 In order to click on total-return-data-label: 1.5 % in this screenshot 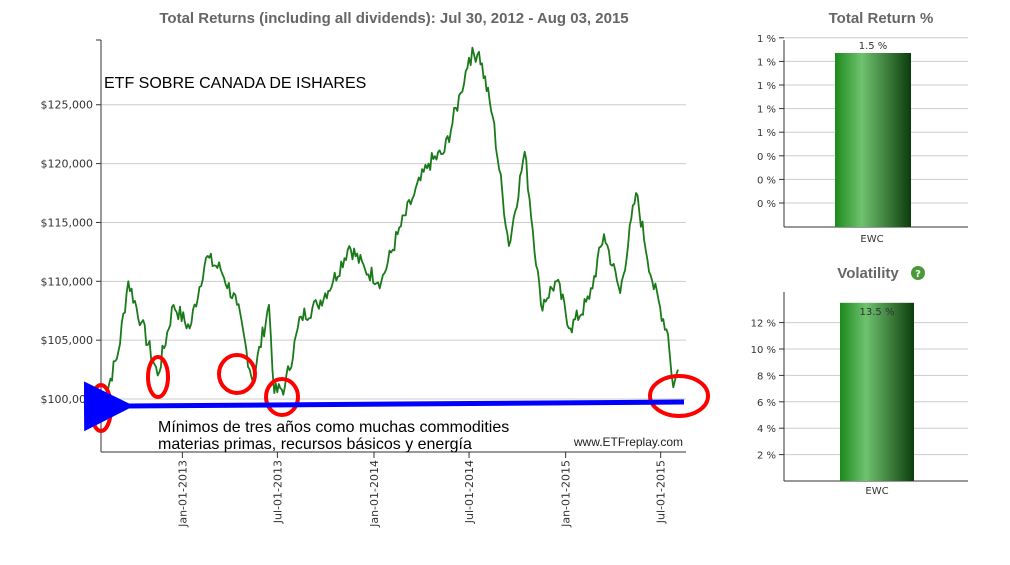, I will do `click(873, 46)`.